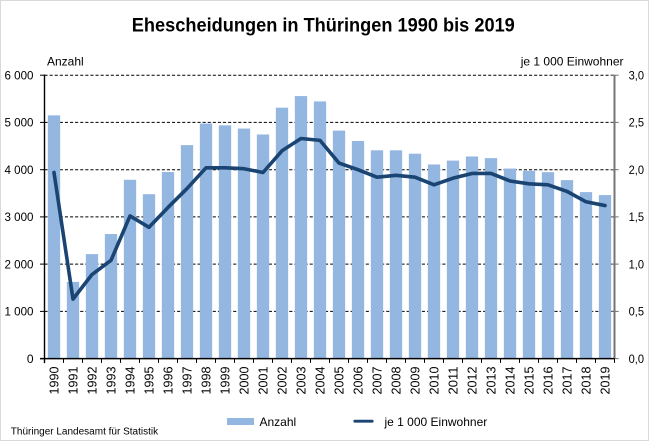  Describe the element at coordinates (637, 359) in the screenshot. I see `svg-text: 0,0` at that location.